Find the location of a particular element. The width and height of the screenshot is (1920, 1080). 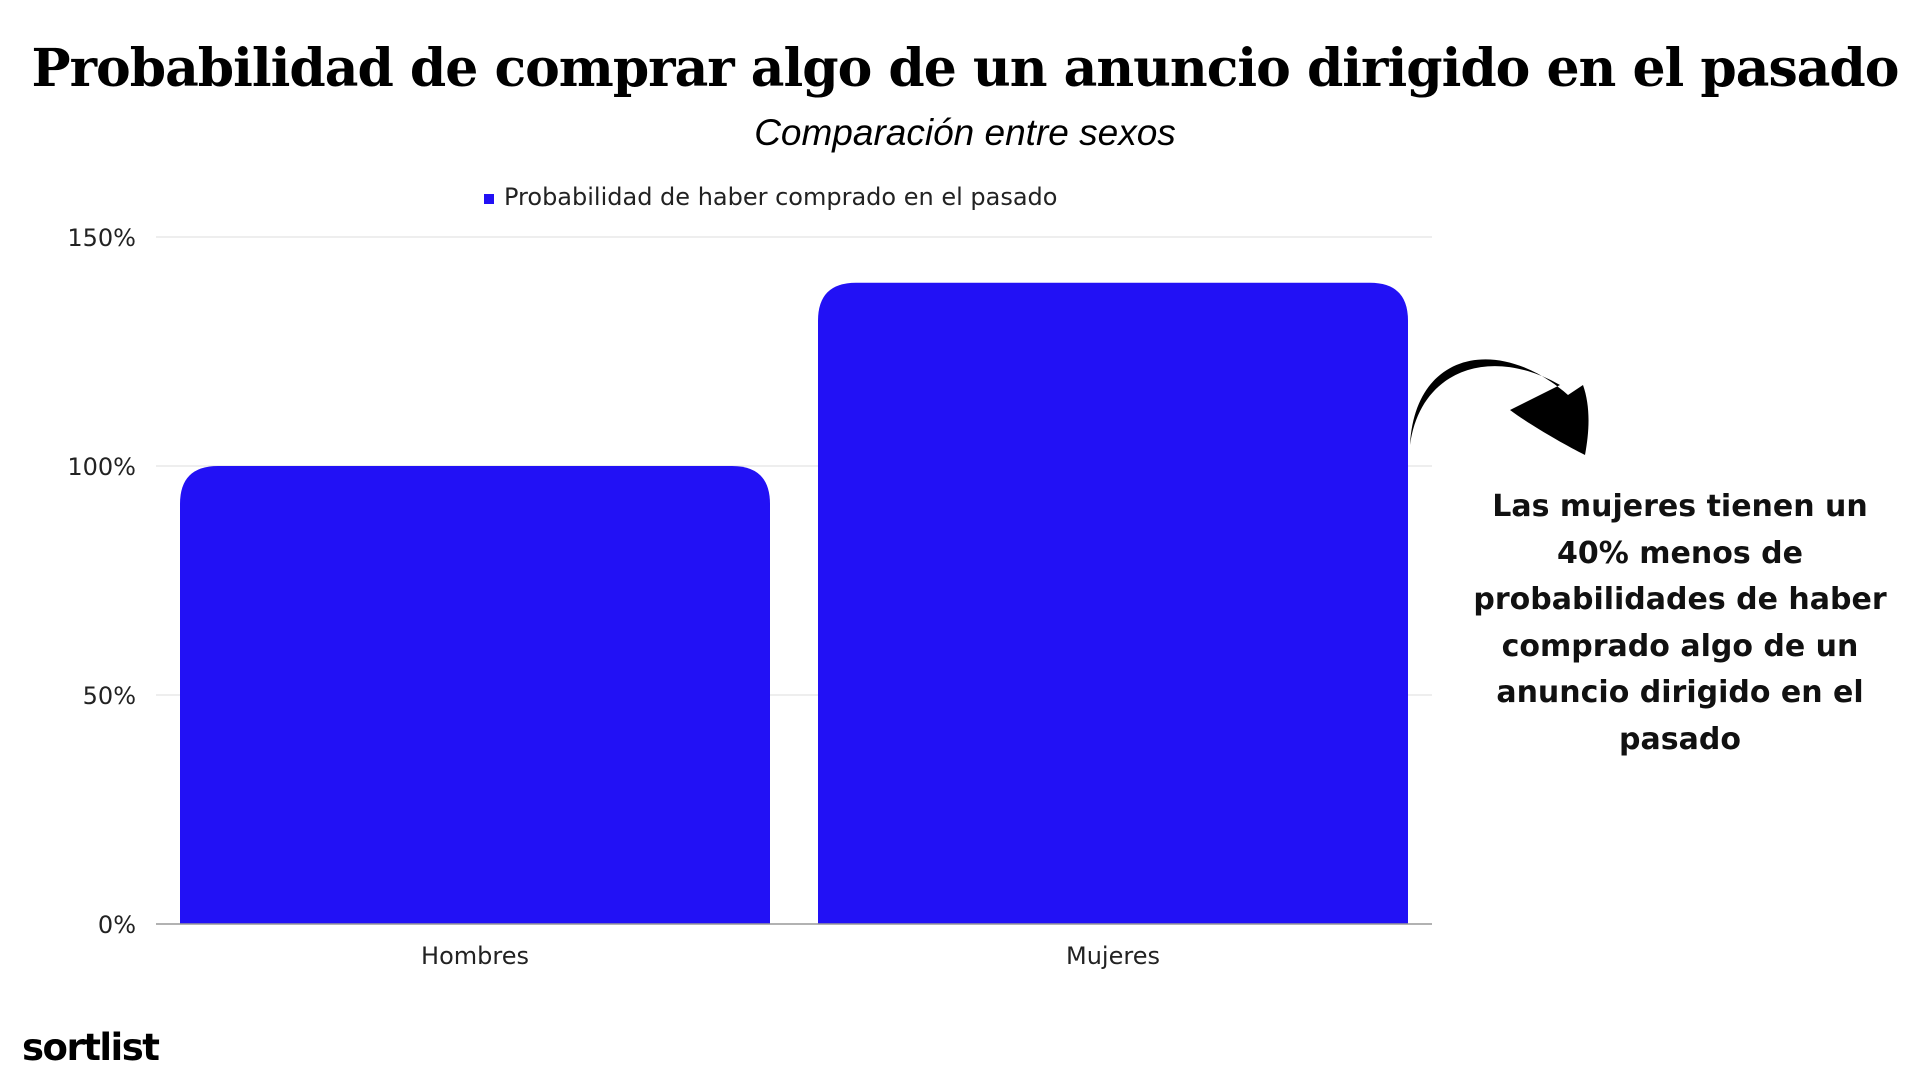

sortlist-logo: sortlist is located at coordinates (91, 1047).